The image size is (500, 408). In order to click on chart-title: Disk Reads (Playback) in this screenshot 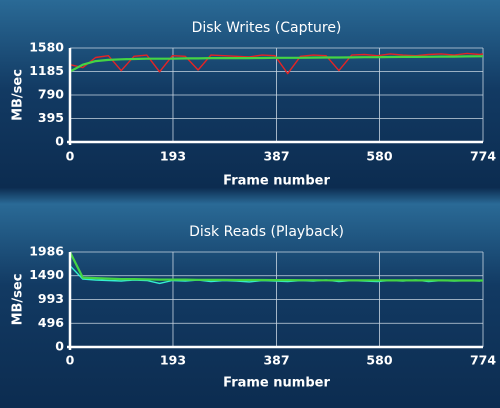, I will do `click(266, 232)`.